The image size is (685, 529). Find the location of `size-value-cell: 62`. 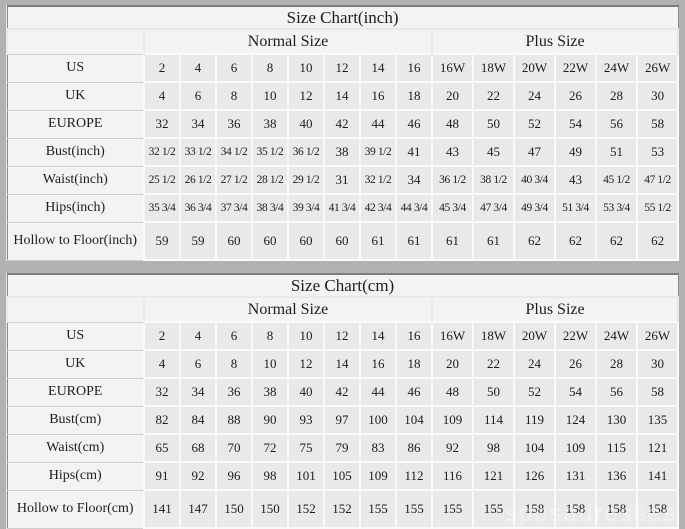

size-value-cell: 62 is located at coordinates (575, 241).